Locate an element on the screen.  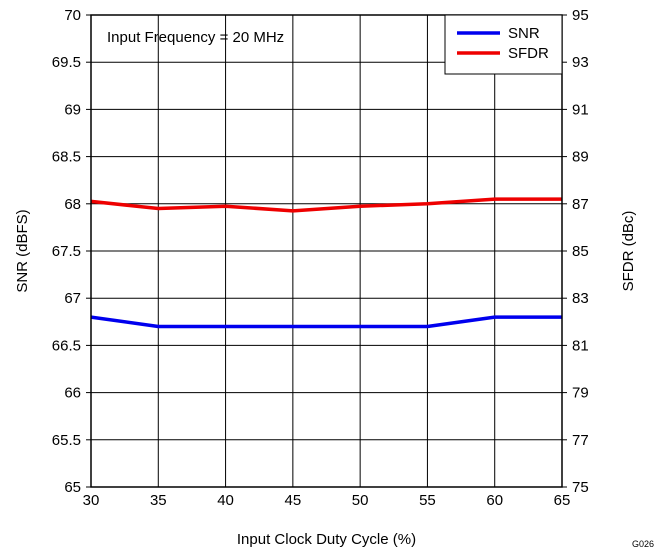
x-tick-label: 65 is located at coordinates (562, 500).